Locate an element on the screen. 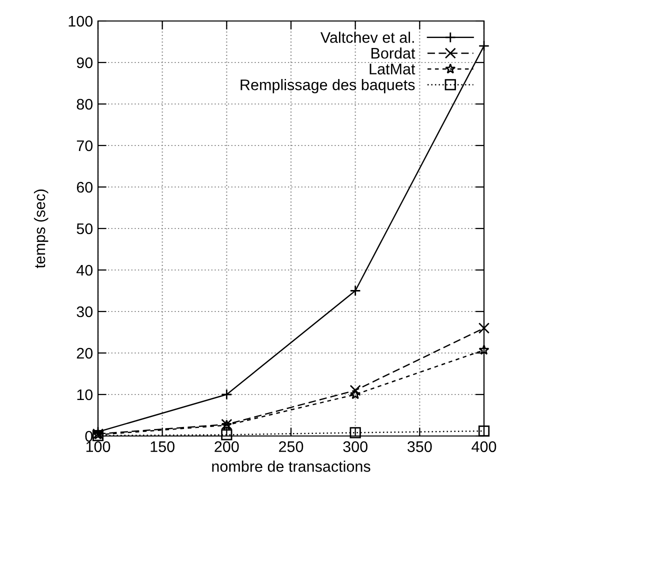 The image size is (668, 580). x-axis-title: nombre de transactions is located at coordinates (291, 466).